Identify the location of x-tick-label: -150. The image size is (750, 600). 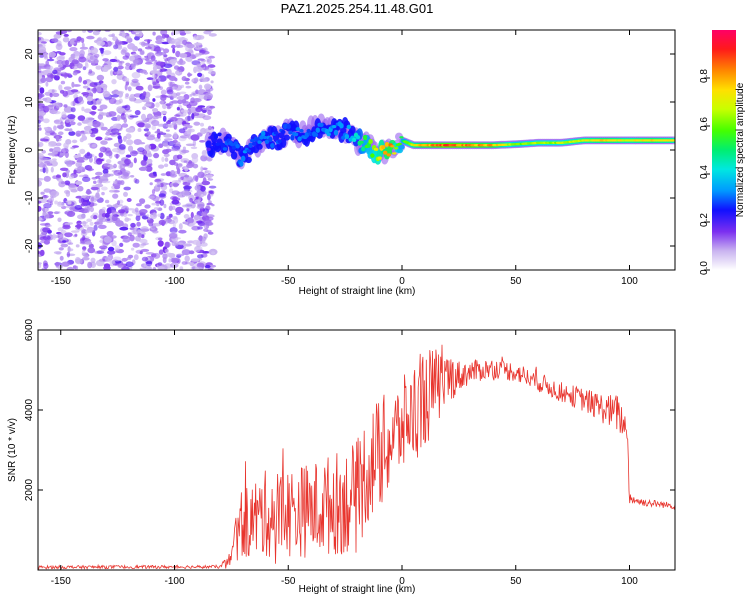
(61, 581).